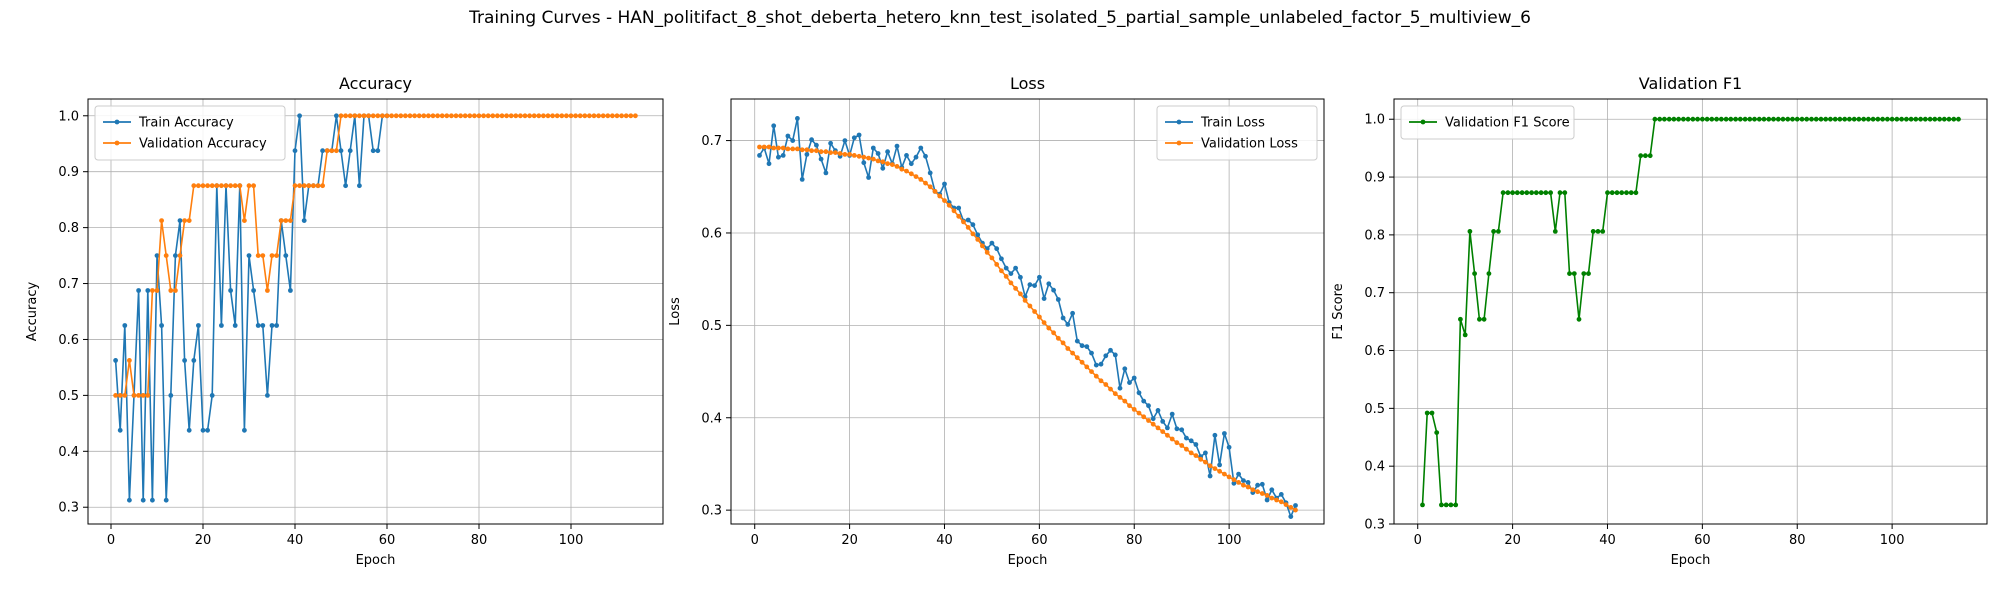 This screenshot has height=604, width=2000. Describe the element at coordinates (1027, 83) in the screenshot. I see `subplot-title: Loss` at that location.